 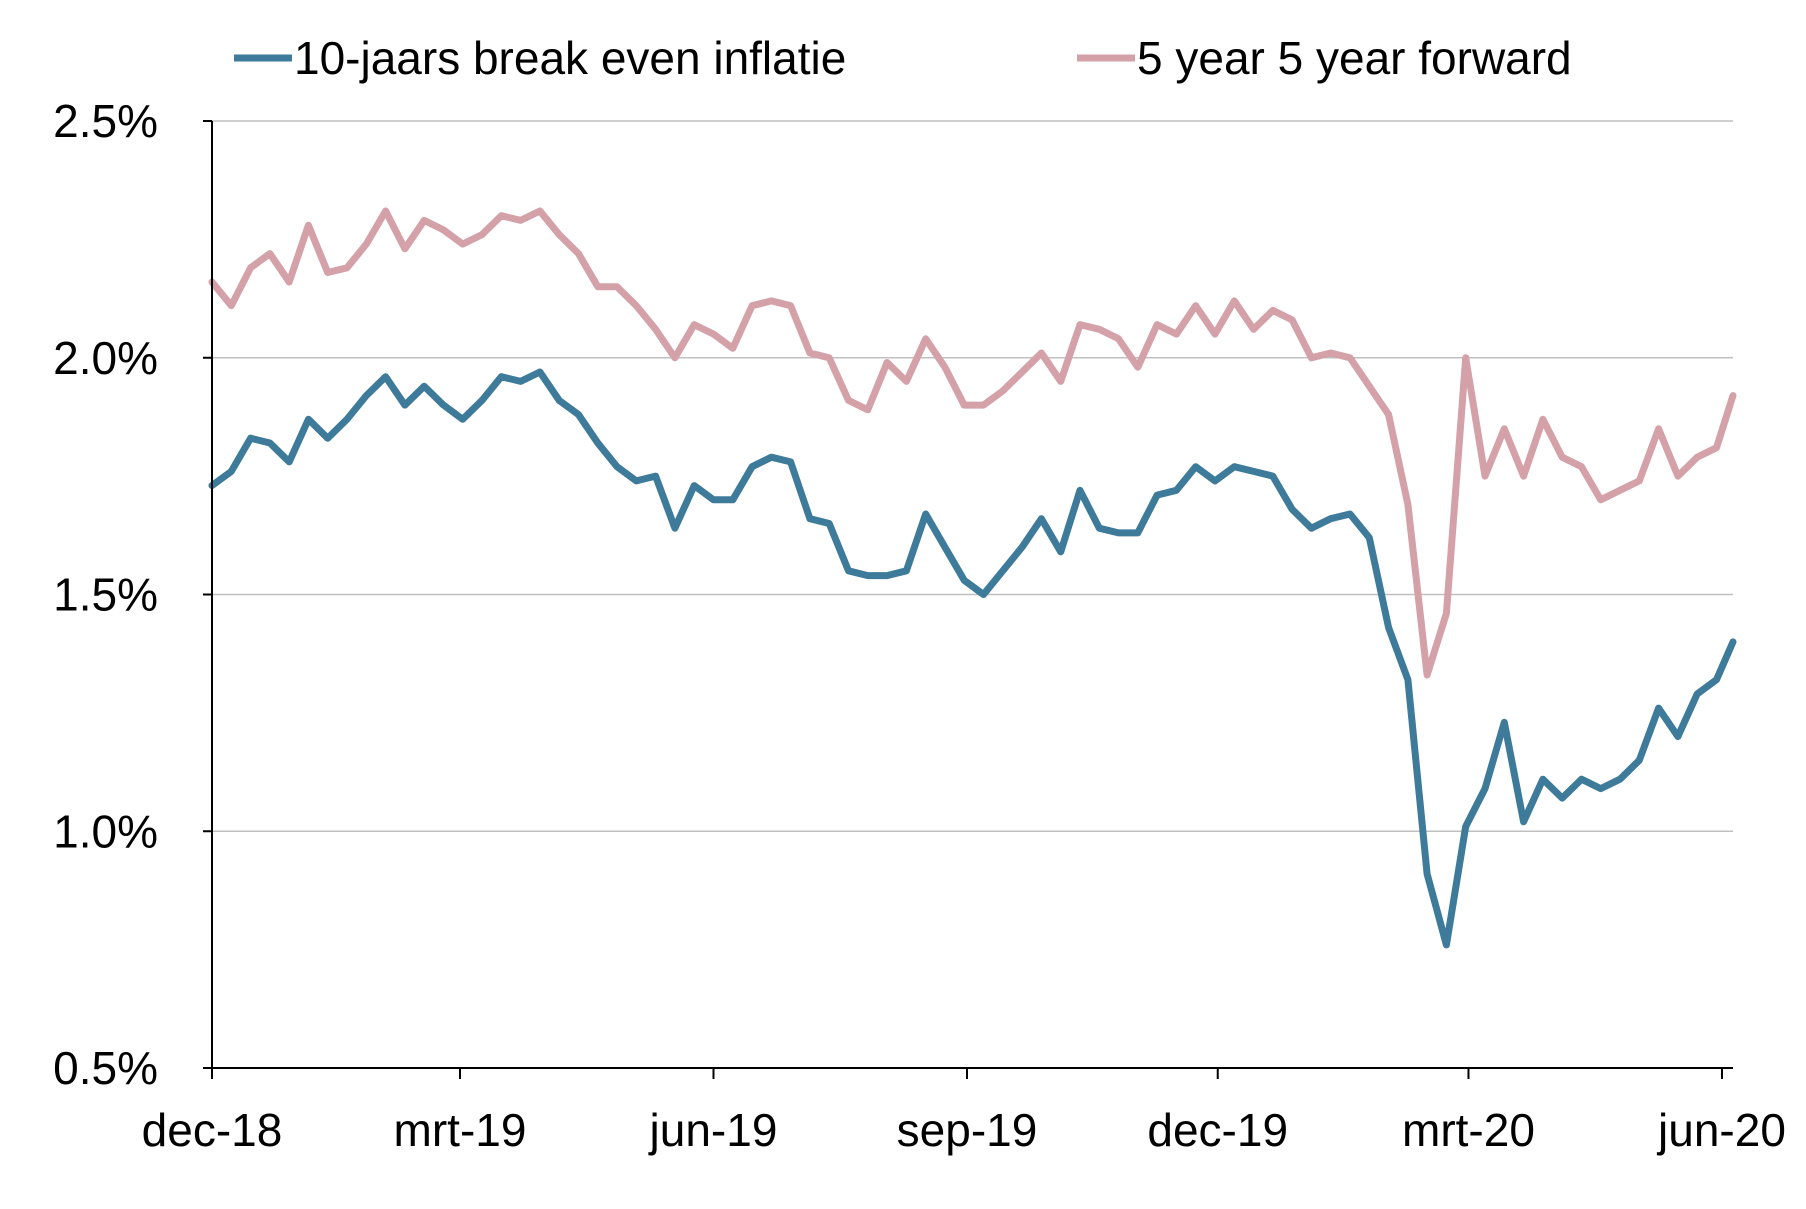 I want to click on y-axis-tick-labels: 0.5% 1.0% 1.5% 2.0% 2.5%, so click(x=105, y=594).